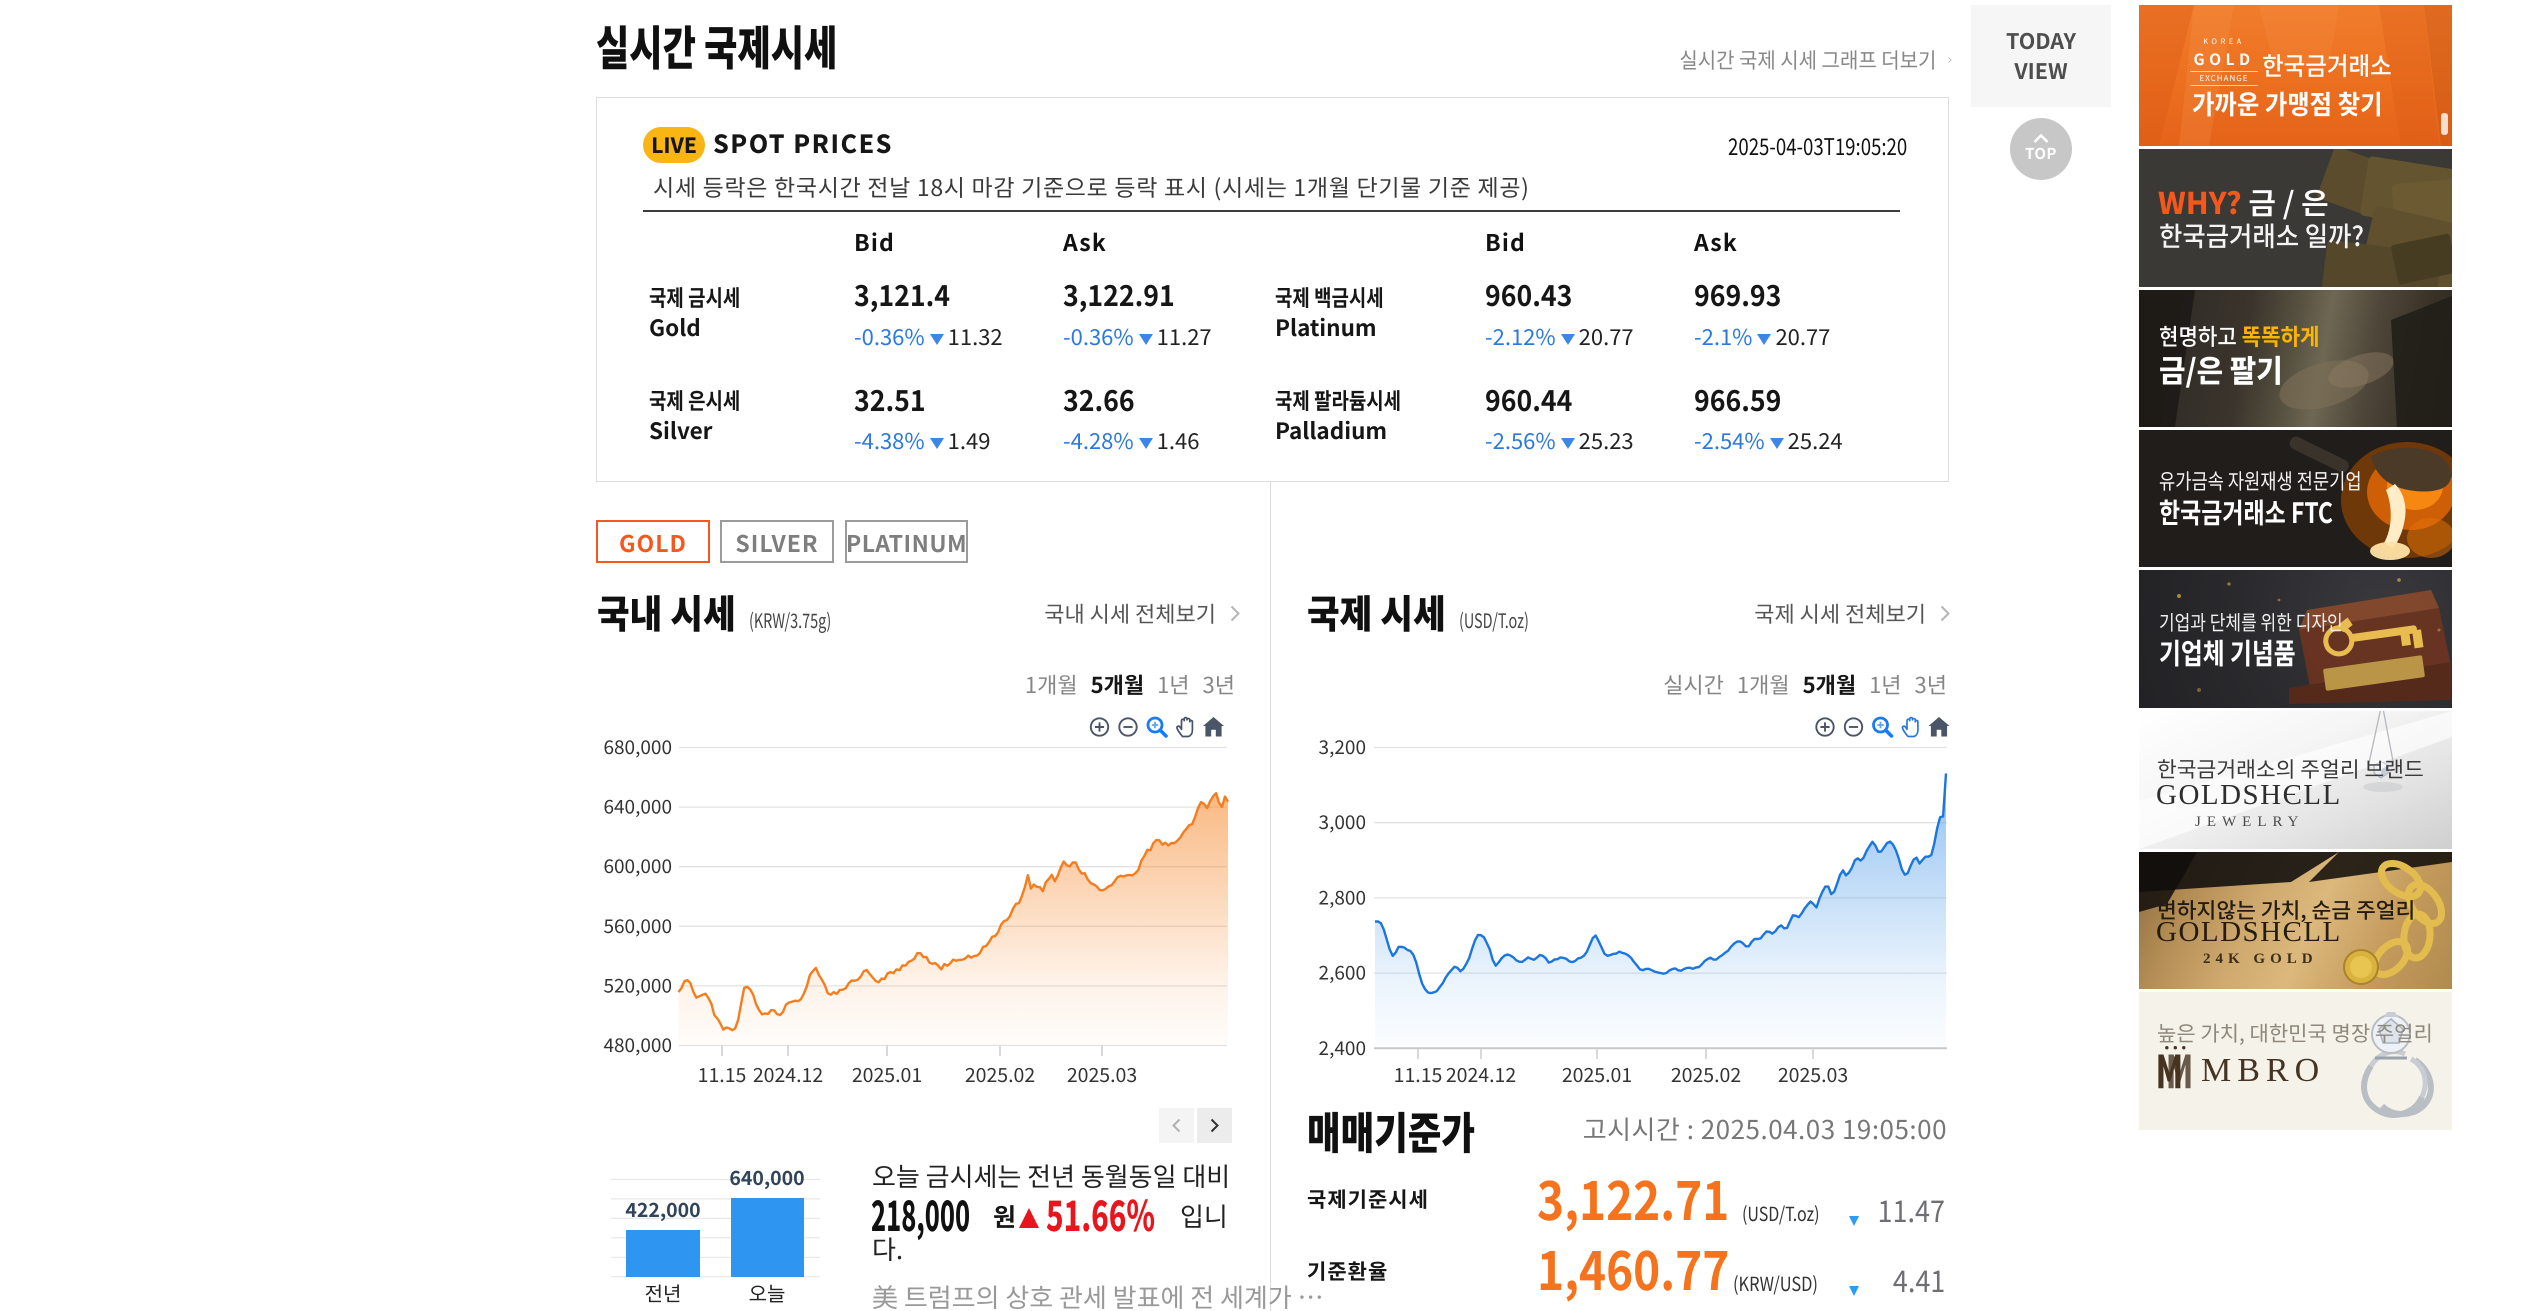 The width and height of the screenshot is (2539, 1311). Describe the element at coordinates (662, 1208) in the screenshot. I see `svg-text: 422,000` at that location.